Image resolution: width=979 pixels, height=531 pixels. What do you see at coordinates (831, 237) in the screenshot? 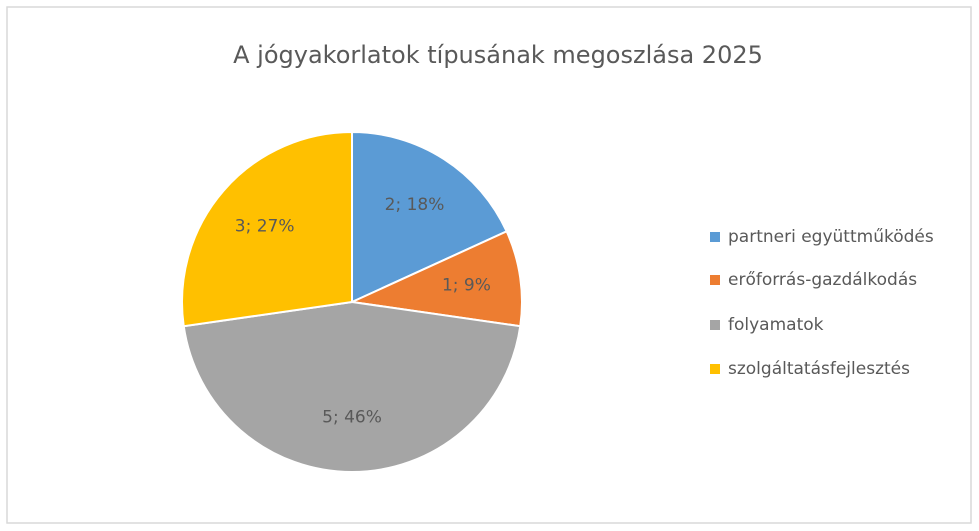
I see `legend-label: partneri együttműködés` at bounding box center [831, 237].